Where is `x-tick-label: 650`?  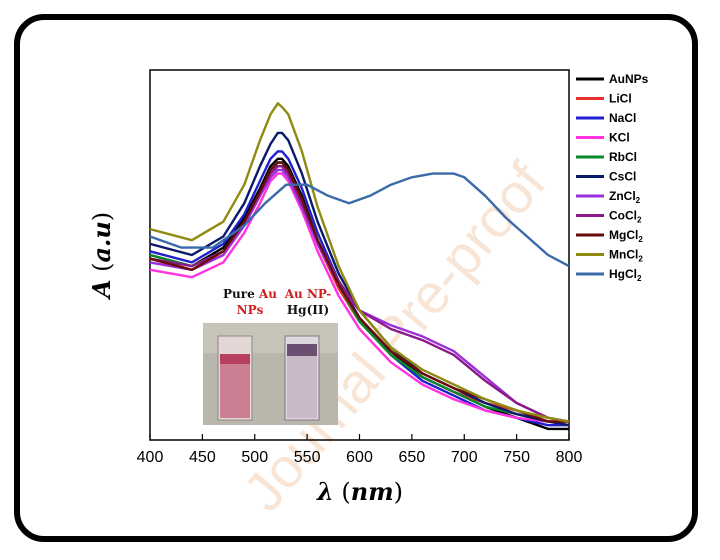 x-tick-label: 650 is located at coordinates (412, 457).